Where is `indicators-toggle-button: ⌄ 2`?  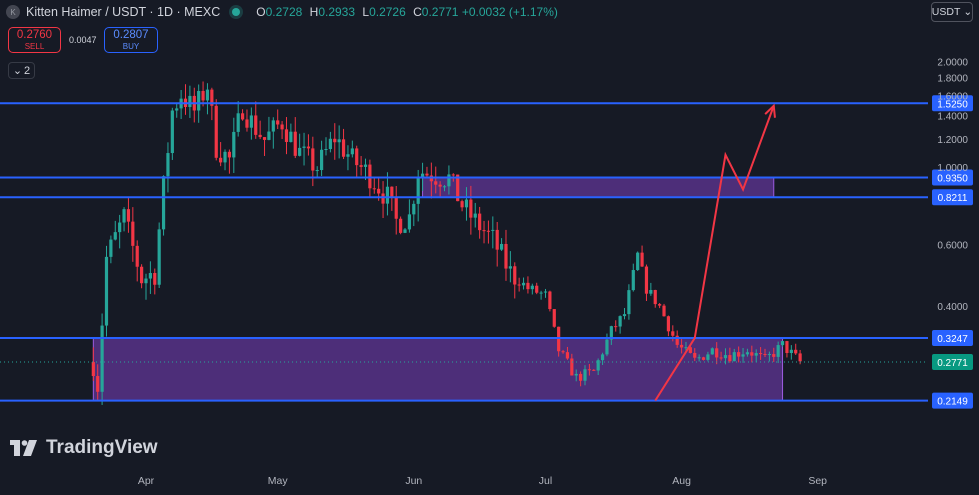 indicators-toggle-button: ⌄ 2 is located at coordinates (21, 70).